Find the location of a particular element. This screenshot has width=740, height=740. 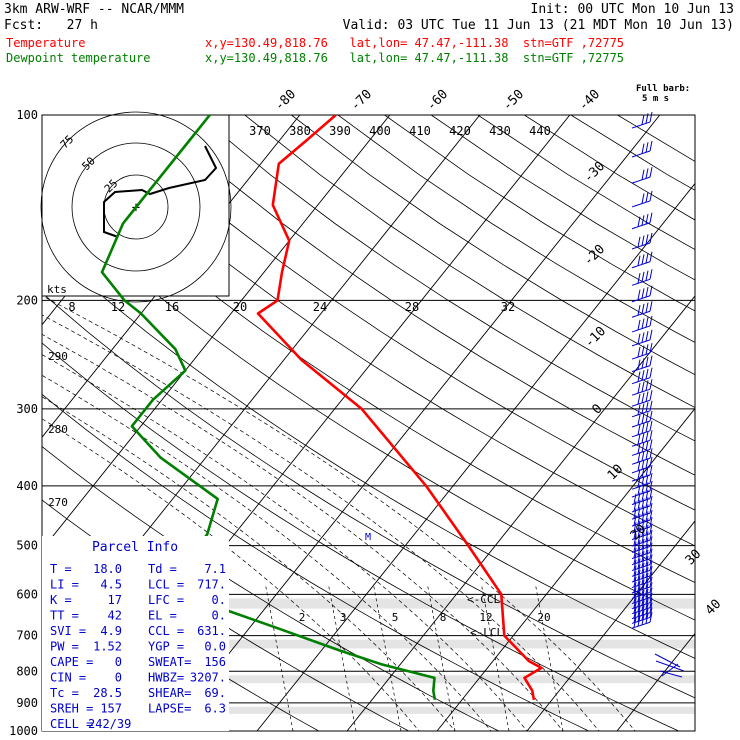

hodograph-units-label: kts is located at coordinates (57, 289).